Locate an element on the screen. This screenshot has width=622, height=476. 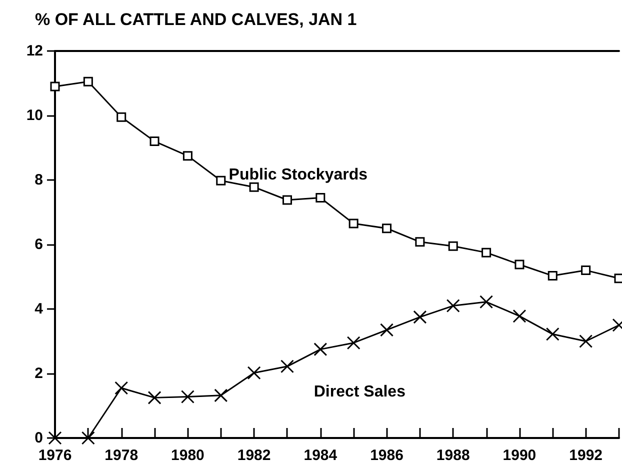
x-tick-label: 1988 is located at coordinates (453, 455).